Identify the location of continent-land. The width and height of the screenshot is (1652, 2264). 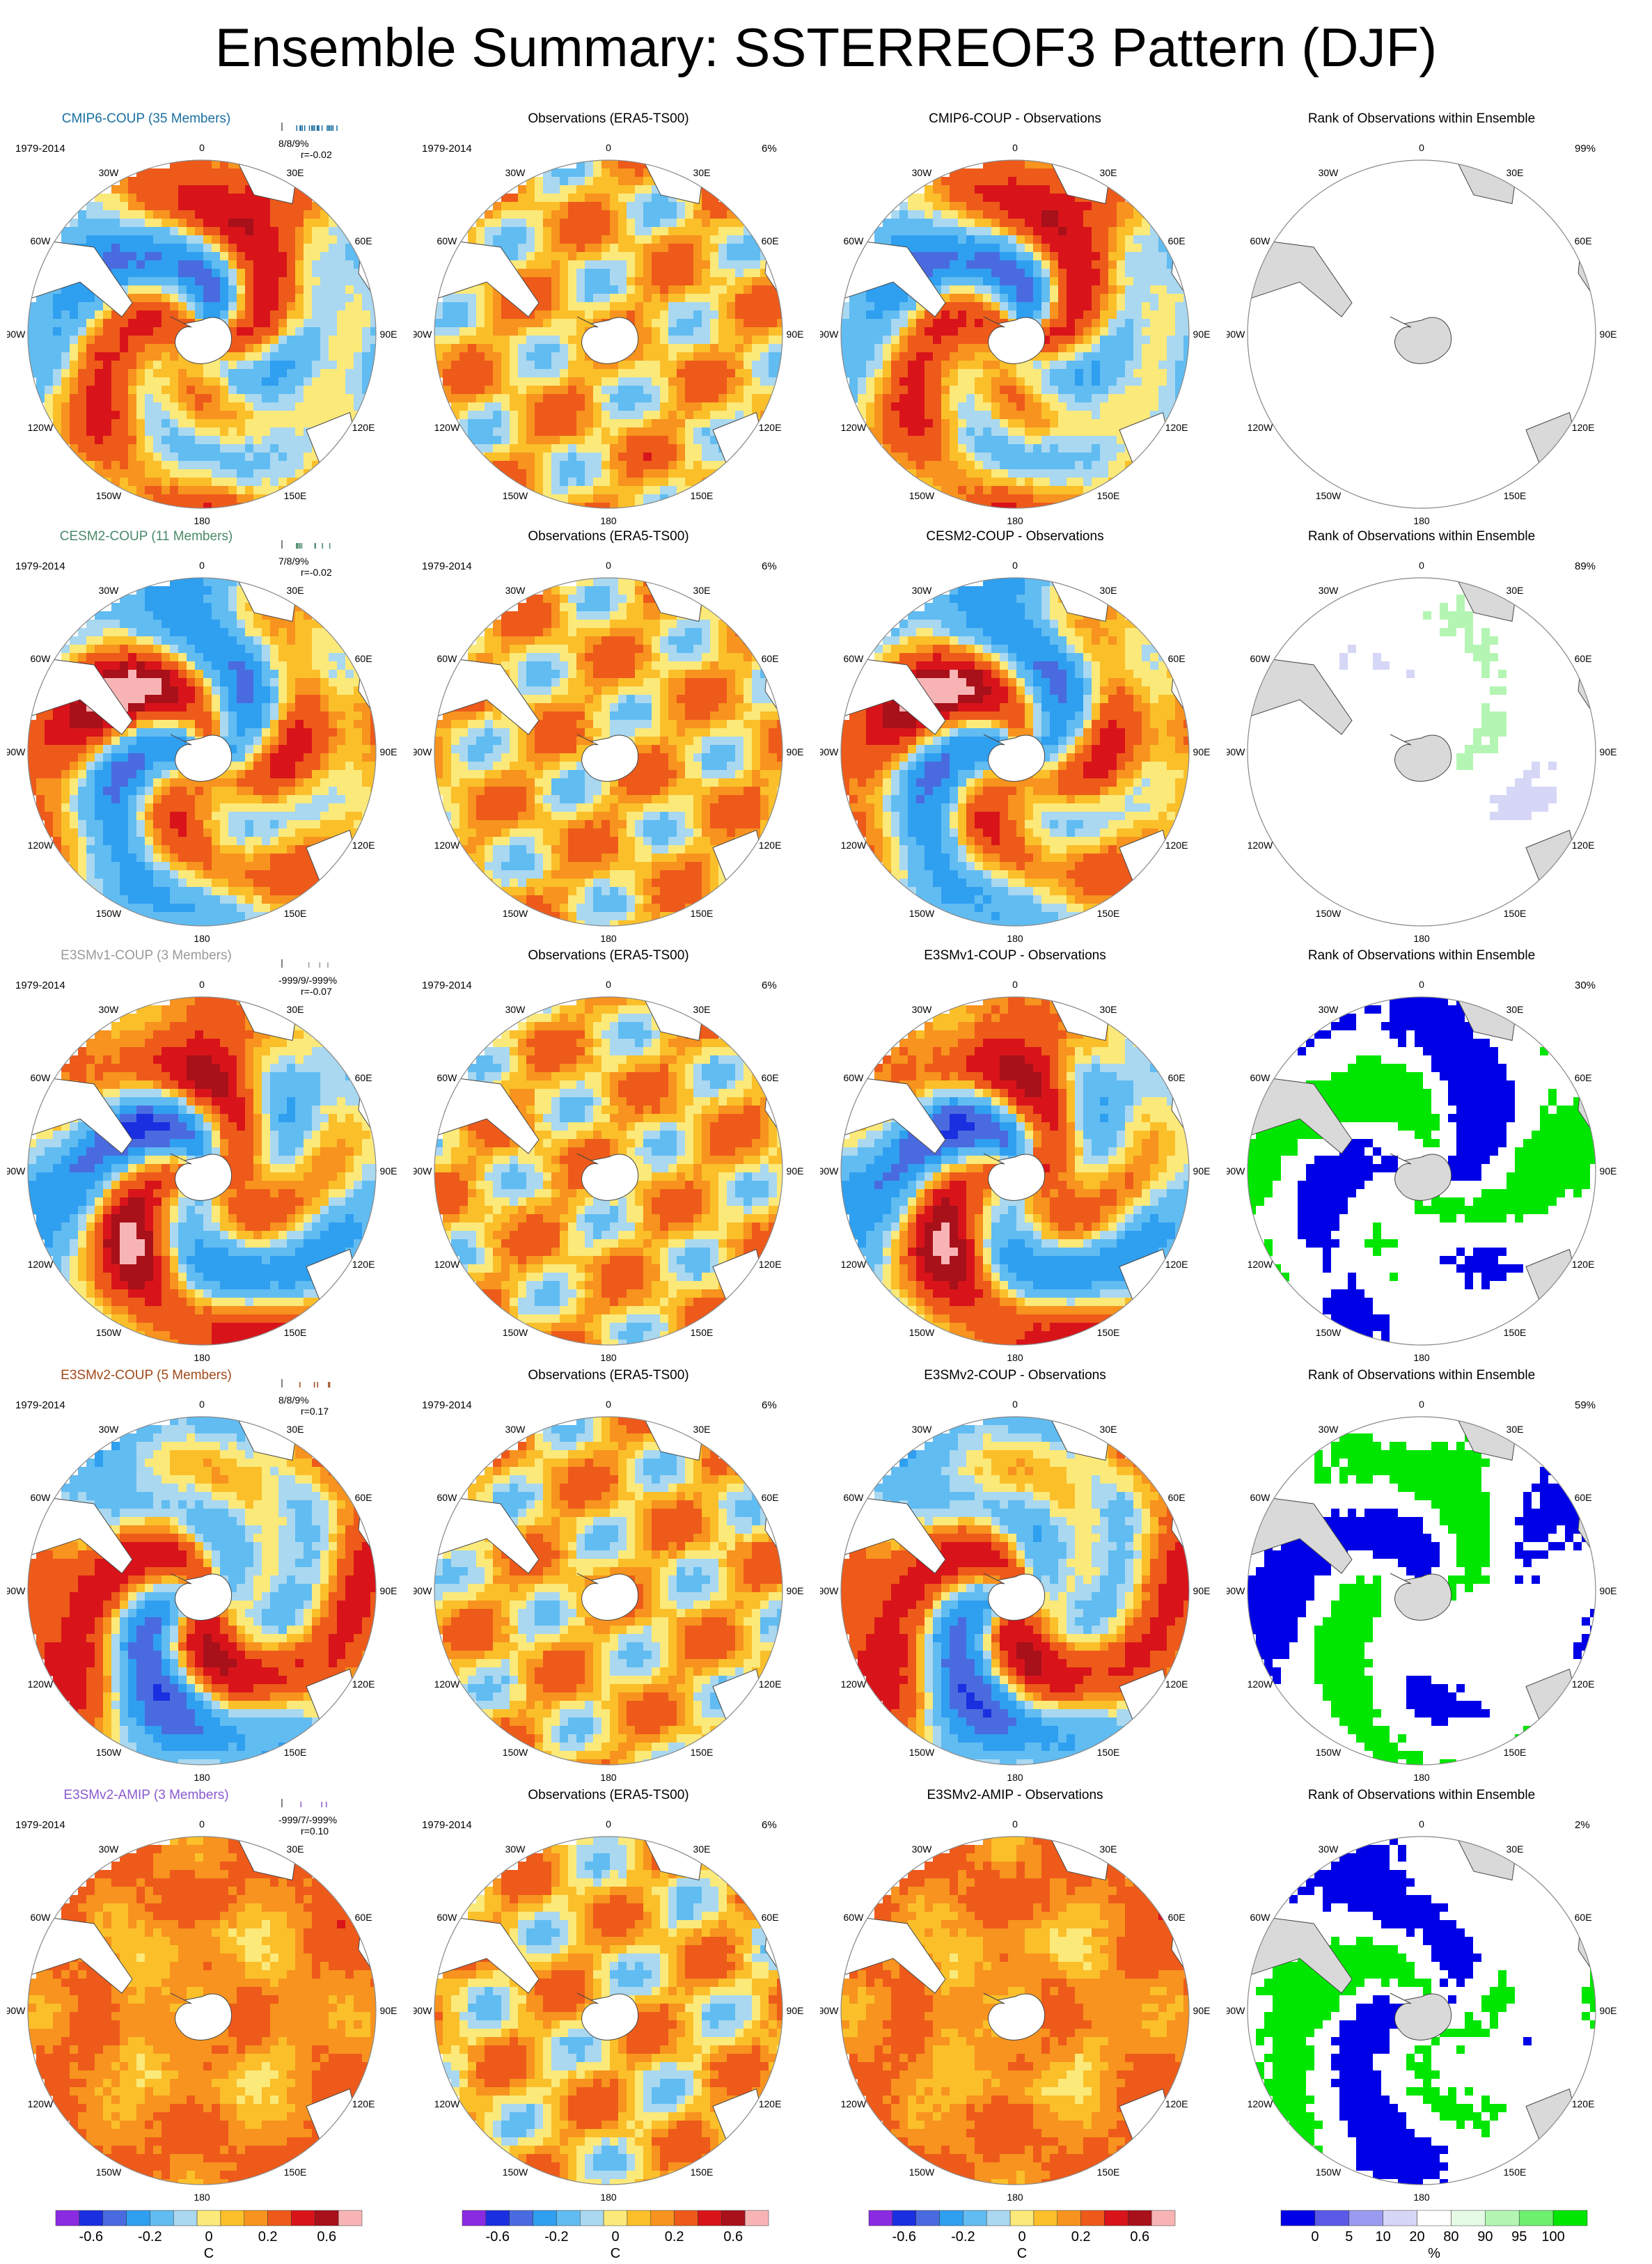
(894, 277).